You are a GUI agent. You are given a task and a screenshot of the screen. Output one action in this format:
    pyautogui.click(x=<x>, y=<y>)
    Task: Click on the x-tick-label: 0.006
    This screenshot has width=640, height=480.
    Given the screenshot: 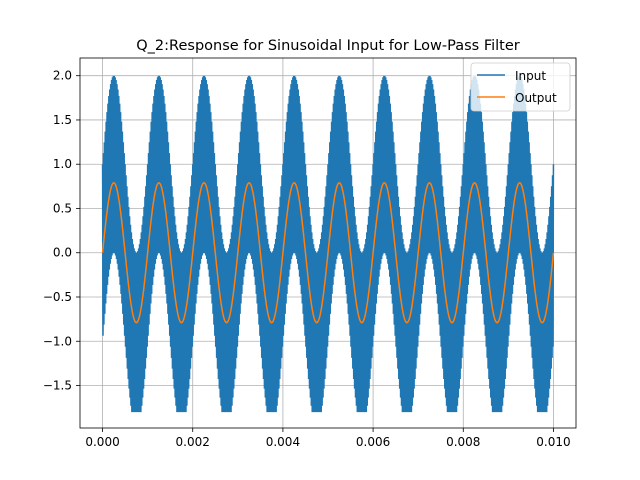 What is the action you would take?
    pyautogui.click(x=373, y=442)
    